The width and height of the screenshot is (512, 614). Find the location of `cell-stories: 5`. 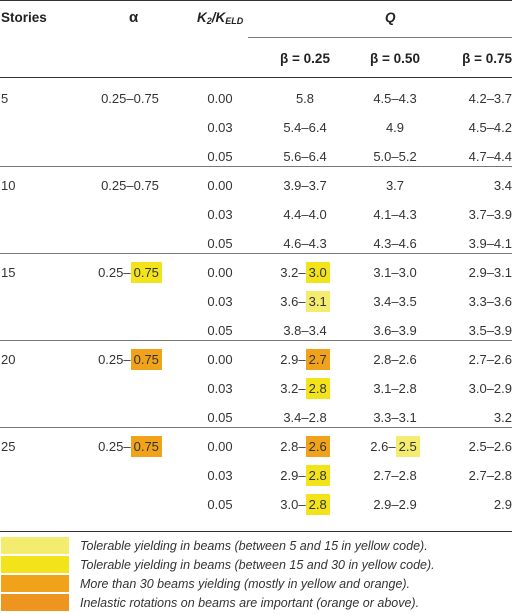

cell-stories: 5 is located at coordinates (5, 98).